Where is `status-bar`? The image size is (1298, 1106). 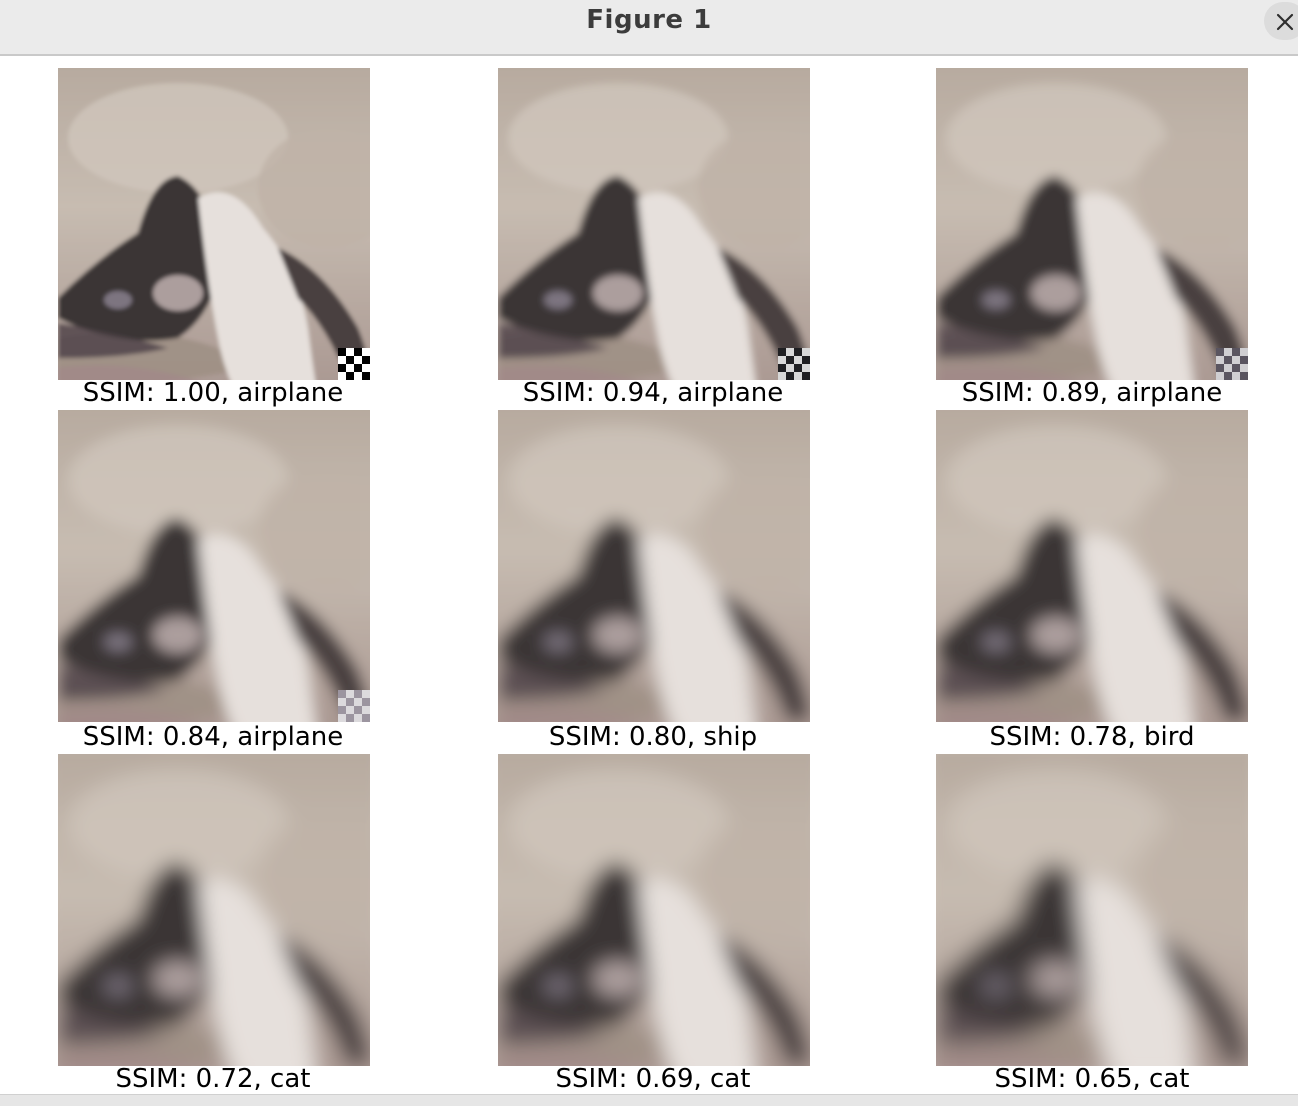 status-bar is located at coordinates (649, 1100).